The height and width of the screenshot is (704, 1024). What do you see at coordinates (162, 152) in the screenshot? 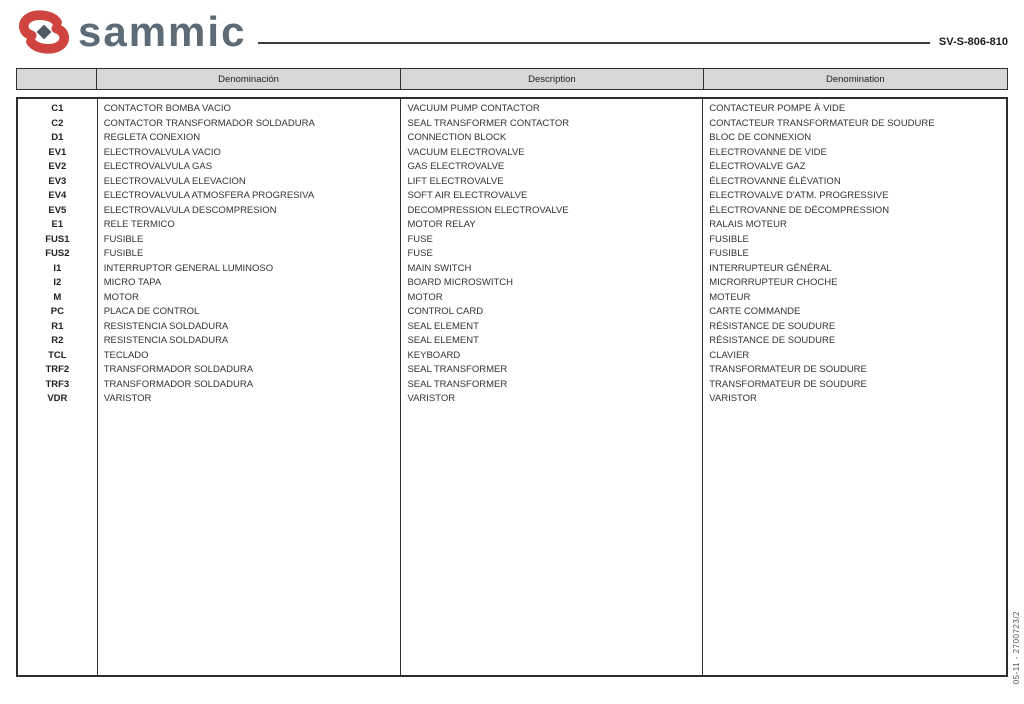
I see `row-text-es: ELECTROVALVULA VACIO` at bounding box center [162, 152].